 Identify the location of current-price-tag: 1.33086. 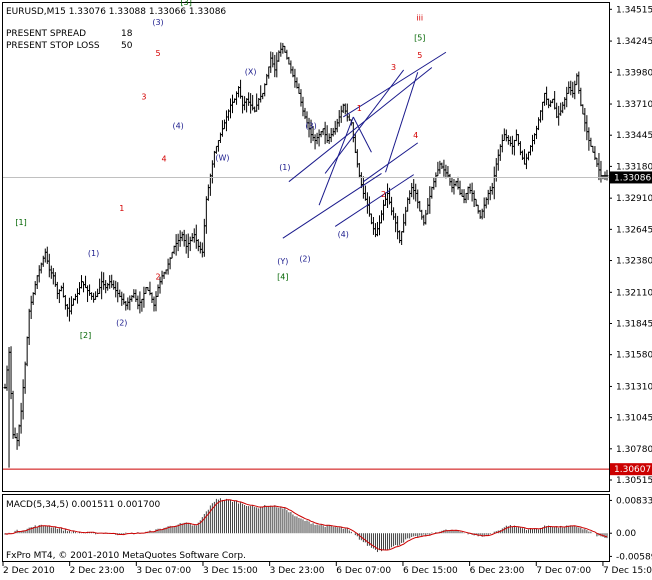
(631, 177).